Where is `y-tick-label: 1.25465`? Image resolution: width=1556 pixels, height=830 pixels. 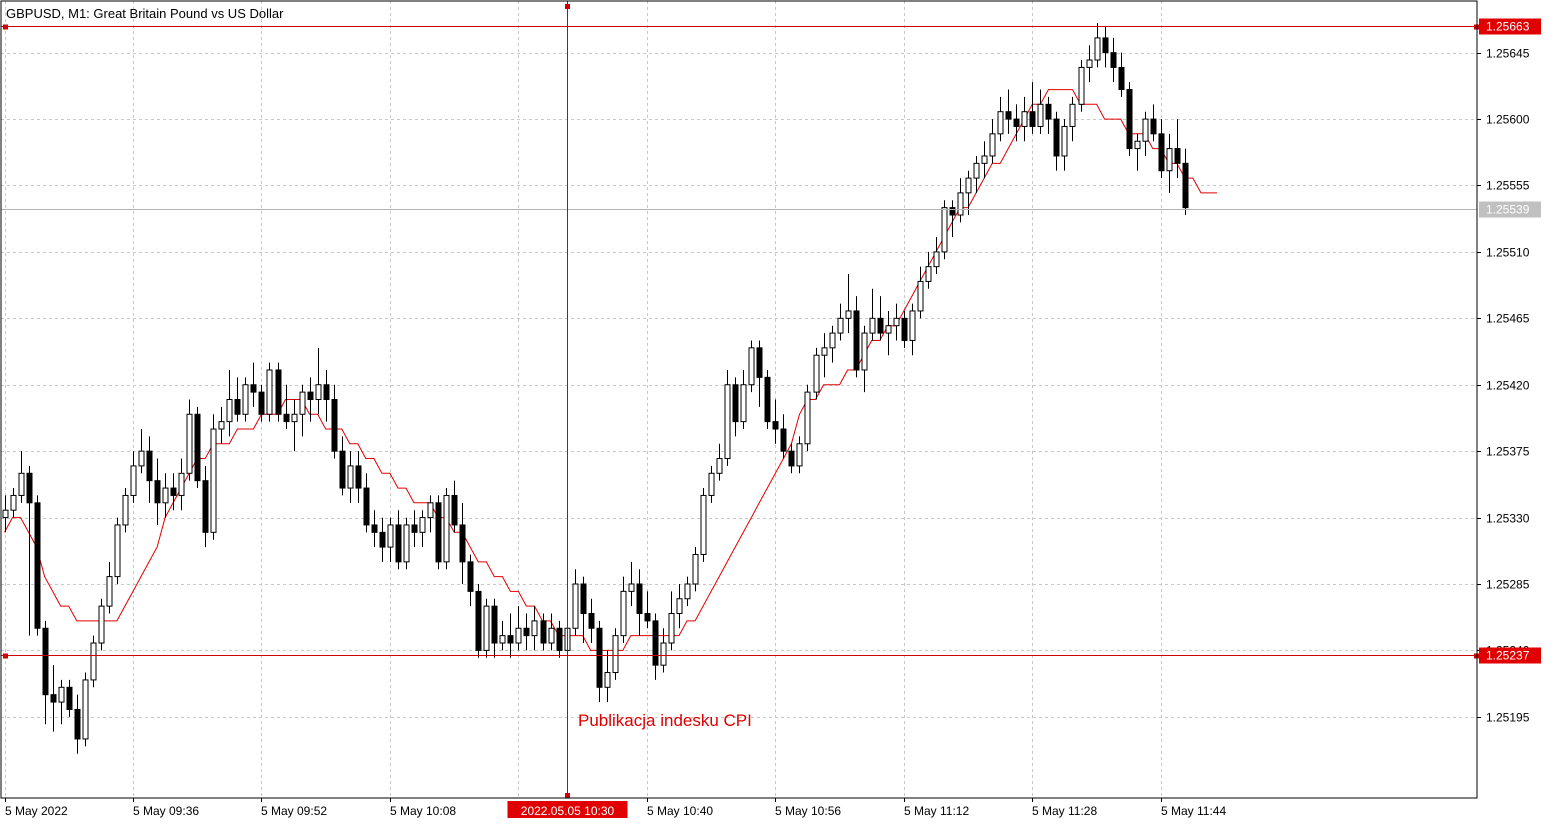
y-tick-label: 1.25465 is located at coordinates (1508, 319).